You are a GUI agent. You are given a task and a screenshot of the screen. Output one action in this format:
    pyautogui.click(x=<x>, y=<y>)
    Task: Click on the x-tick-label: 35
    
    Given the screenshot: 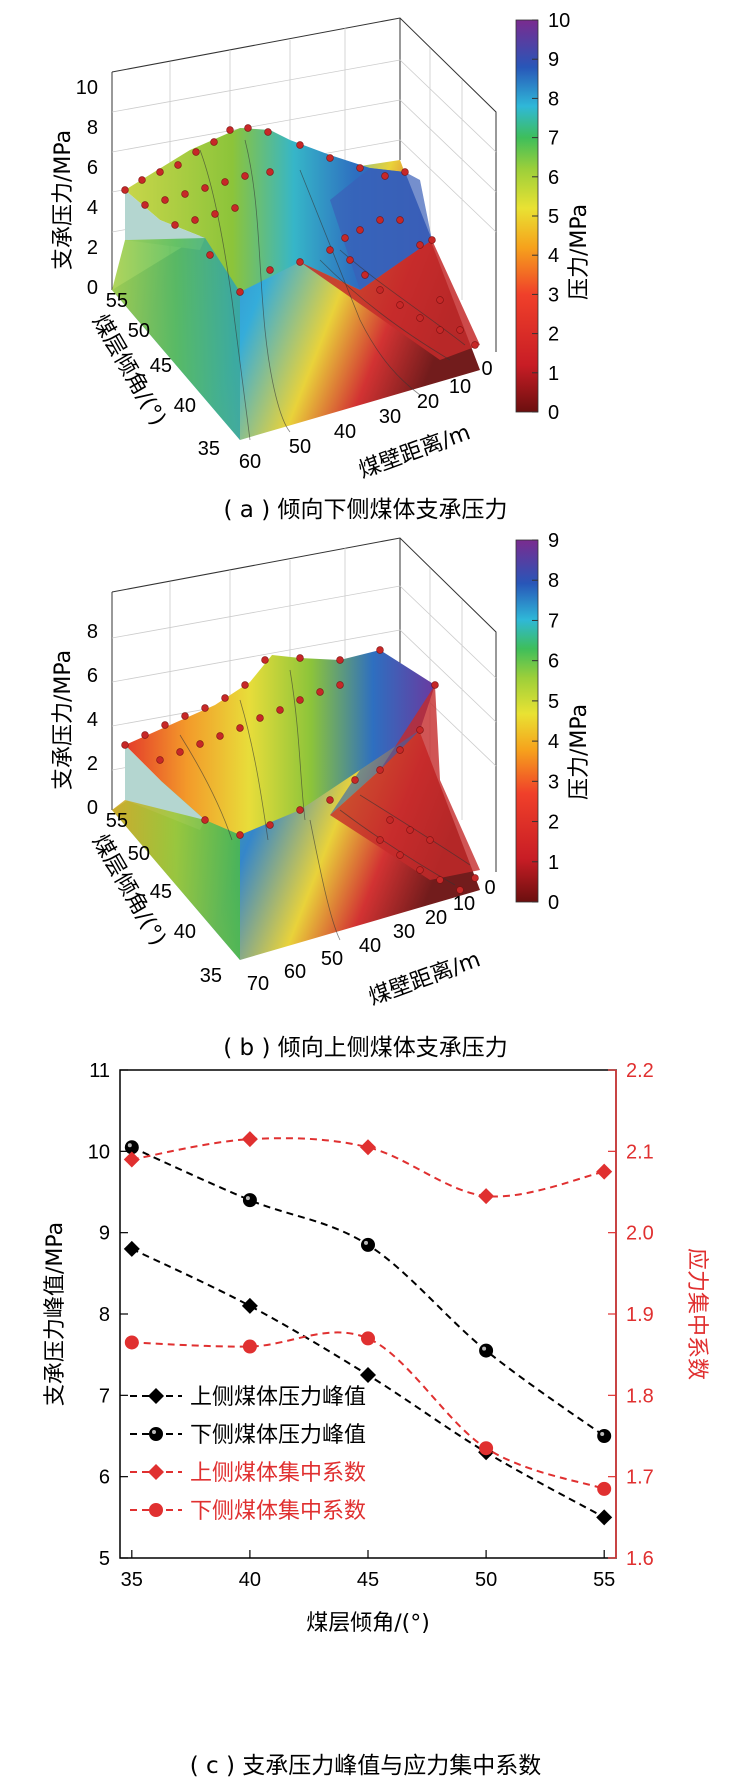 What is the action you would take?
    pyautogui.click(x=132, y=1580)
    